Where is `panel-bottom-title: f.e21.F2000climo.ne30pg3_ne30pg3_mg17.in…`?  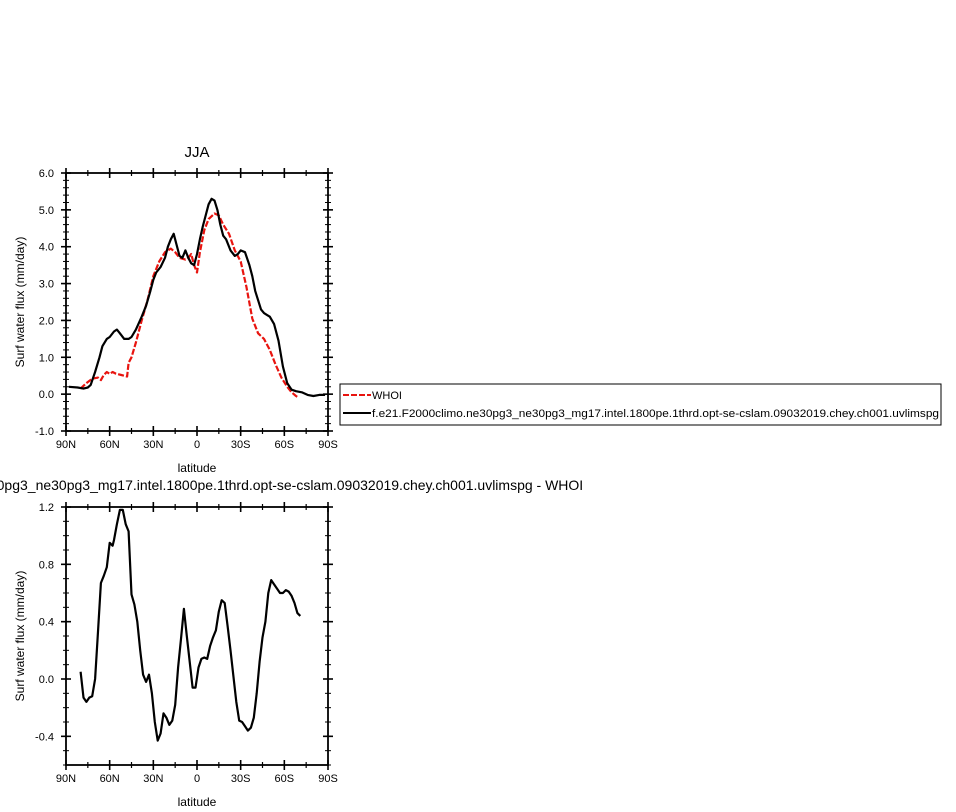
panel-bottom-title: f.e21.F2000climo.ne30pg3_ne30pg3_mg17.in… is located at coordinates (291, 485).